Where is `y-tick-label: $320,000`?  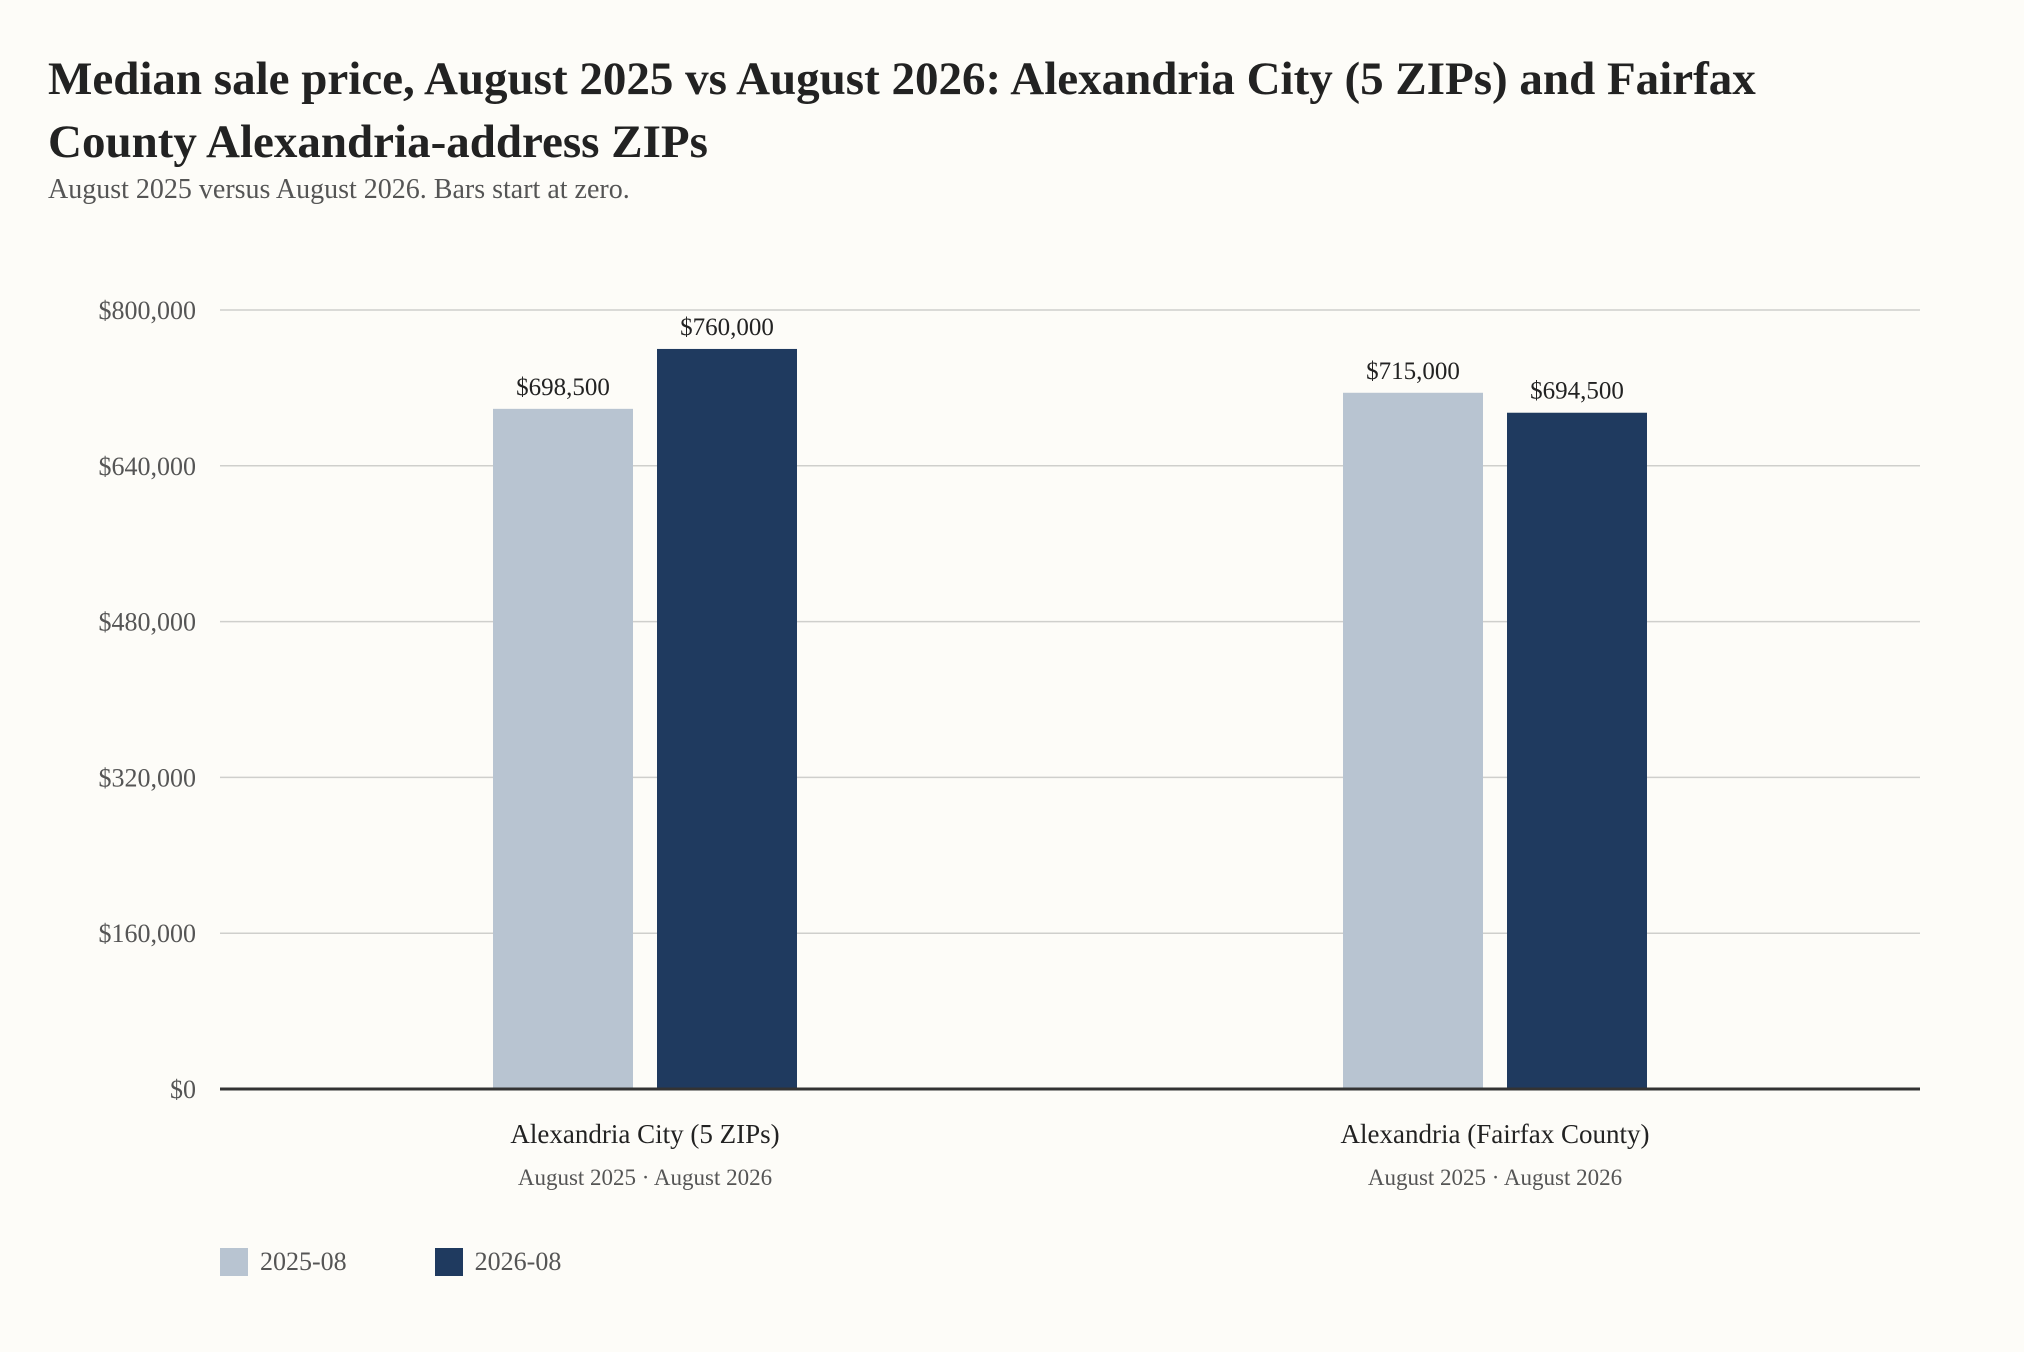 y-tick-label: $320,000 is located at coordinates (148, 777).